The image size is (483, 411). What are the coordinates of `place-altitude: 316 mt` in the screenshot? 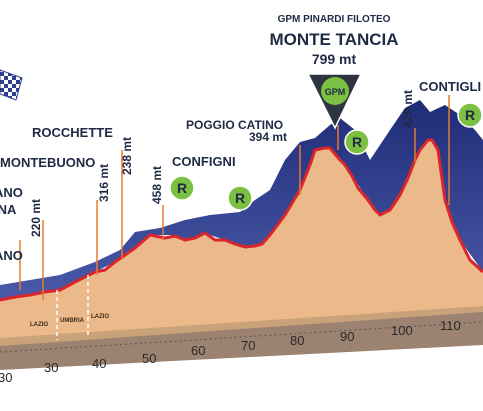 It's located at (104, 183).